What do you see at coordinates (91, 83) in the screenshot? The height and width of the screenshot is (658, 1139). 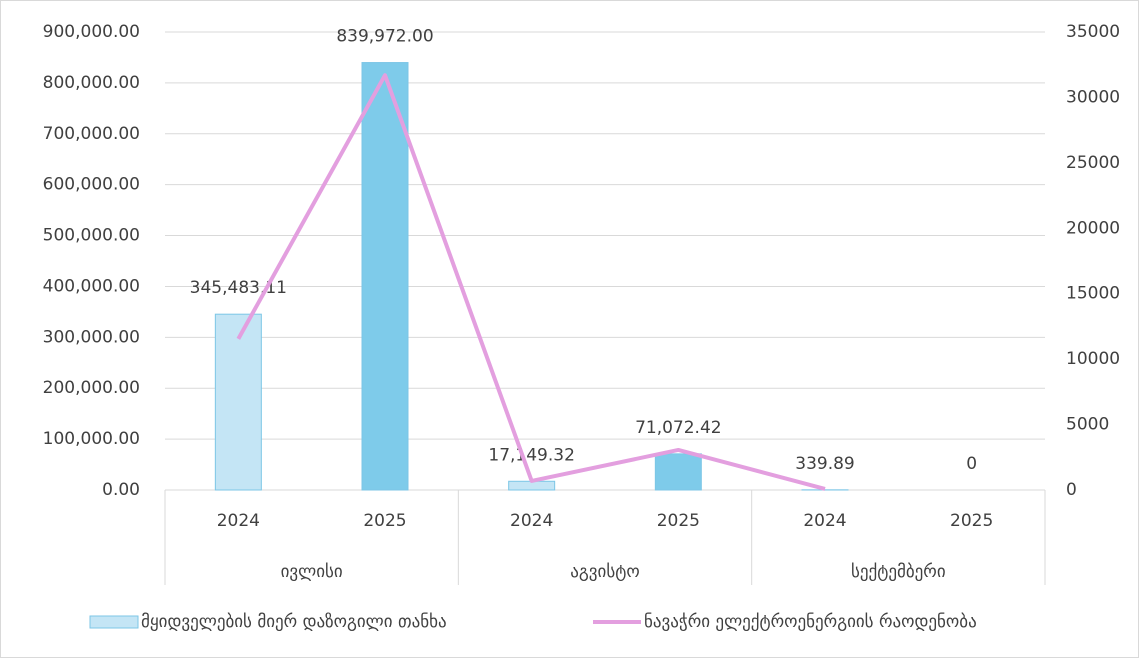 I see `y-tick-label: 800,000.00` at bounding box center [91, 83].